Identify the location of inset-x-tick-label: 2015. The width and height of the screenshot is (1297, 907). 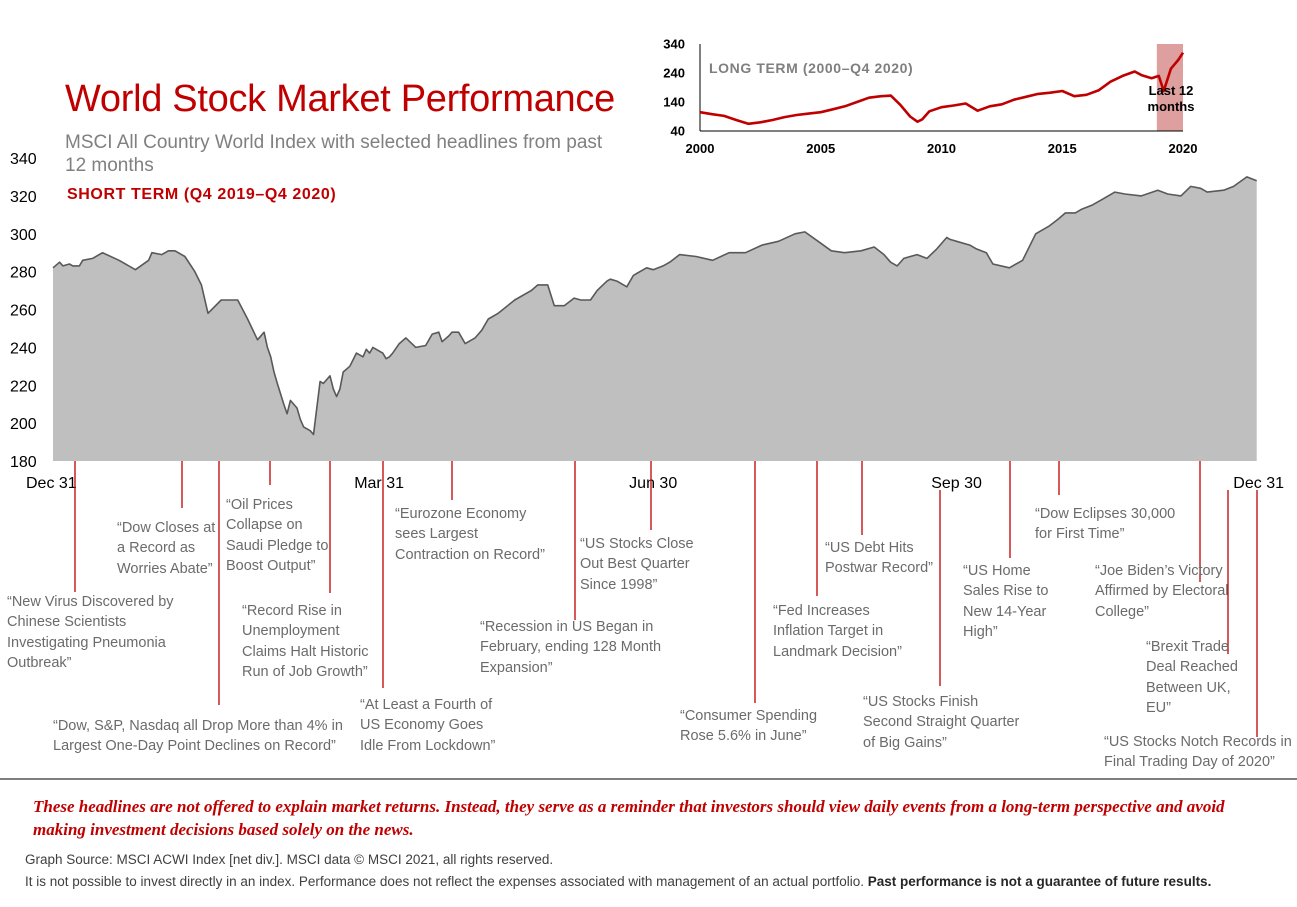
(1062, 148).